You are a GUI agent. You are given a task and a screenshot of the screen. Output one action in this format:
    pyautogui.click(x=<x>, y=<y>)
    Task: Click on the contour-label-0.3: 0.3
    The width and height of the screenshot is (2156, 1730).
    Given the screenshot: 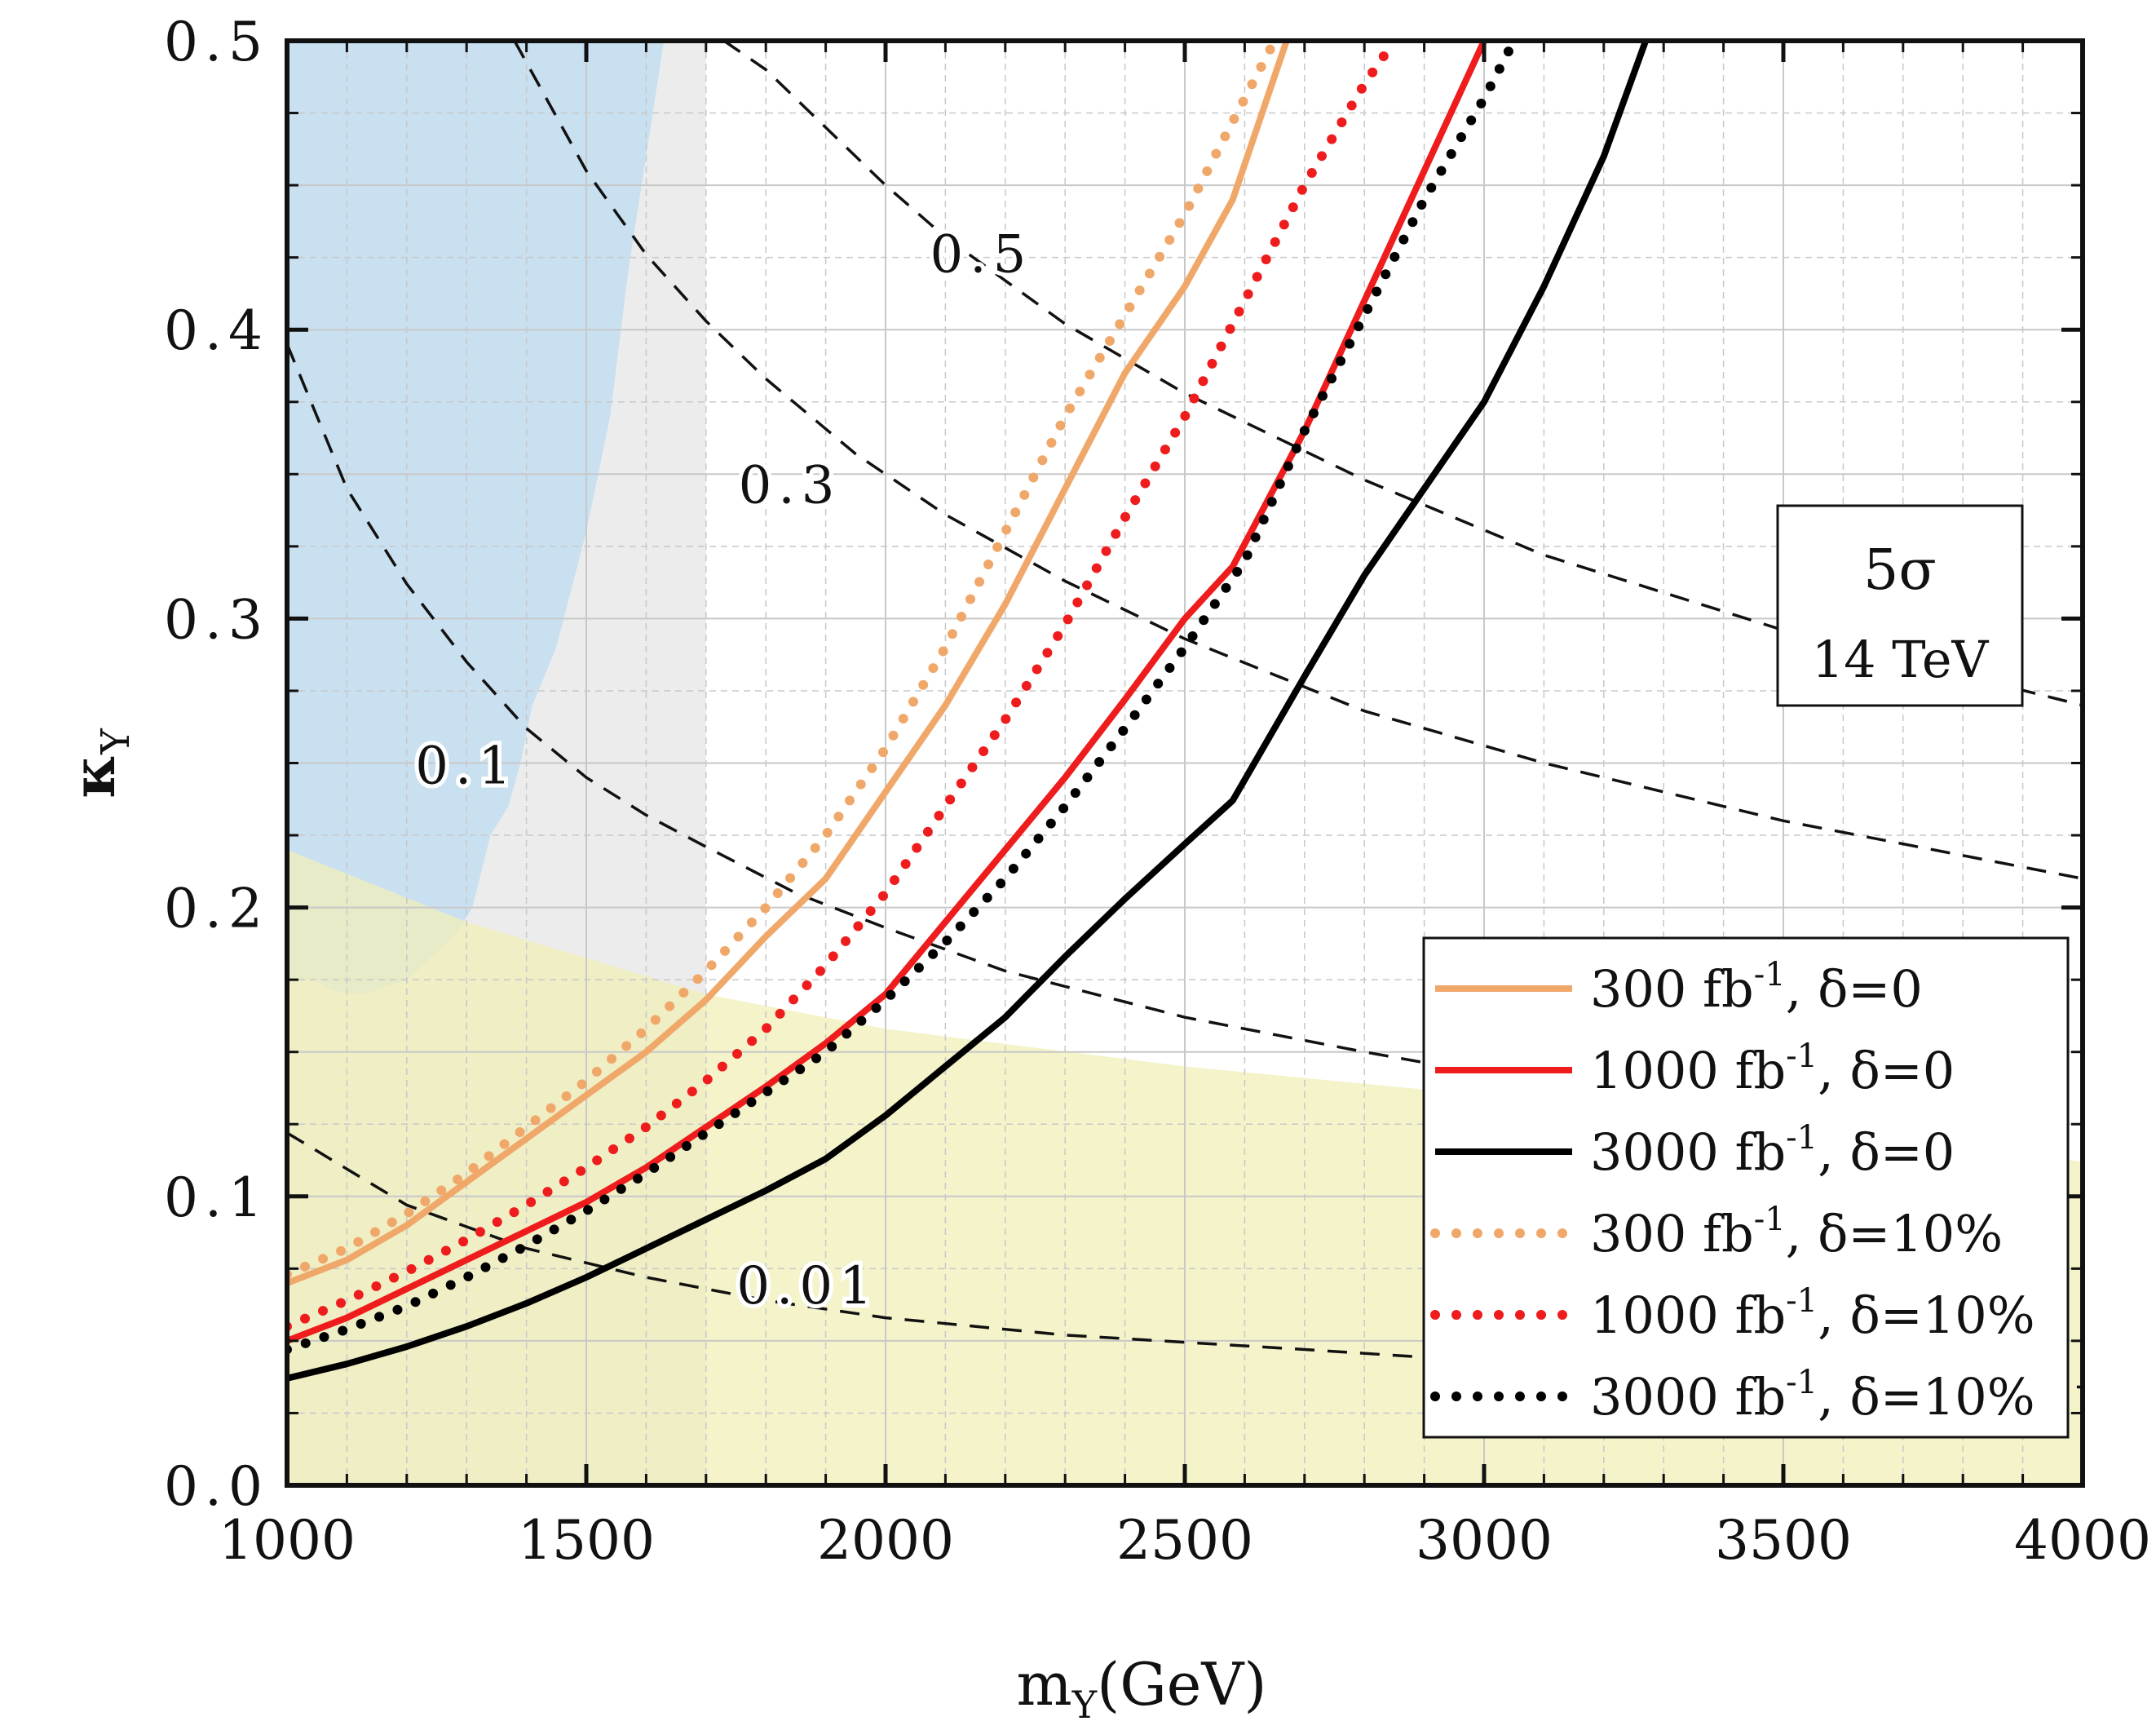 What is the action you would take?
    pyautogui.click(x=790, y=486)
    